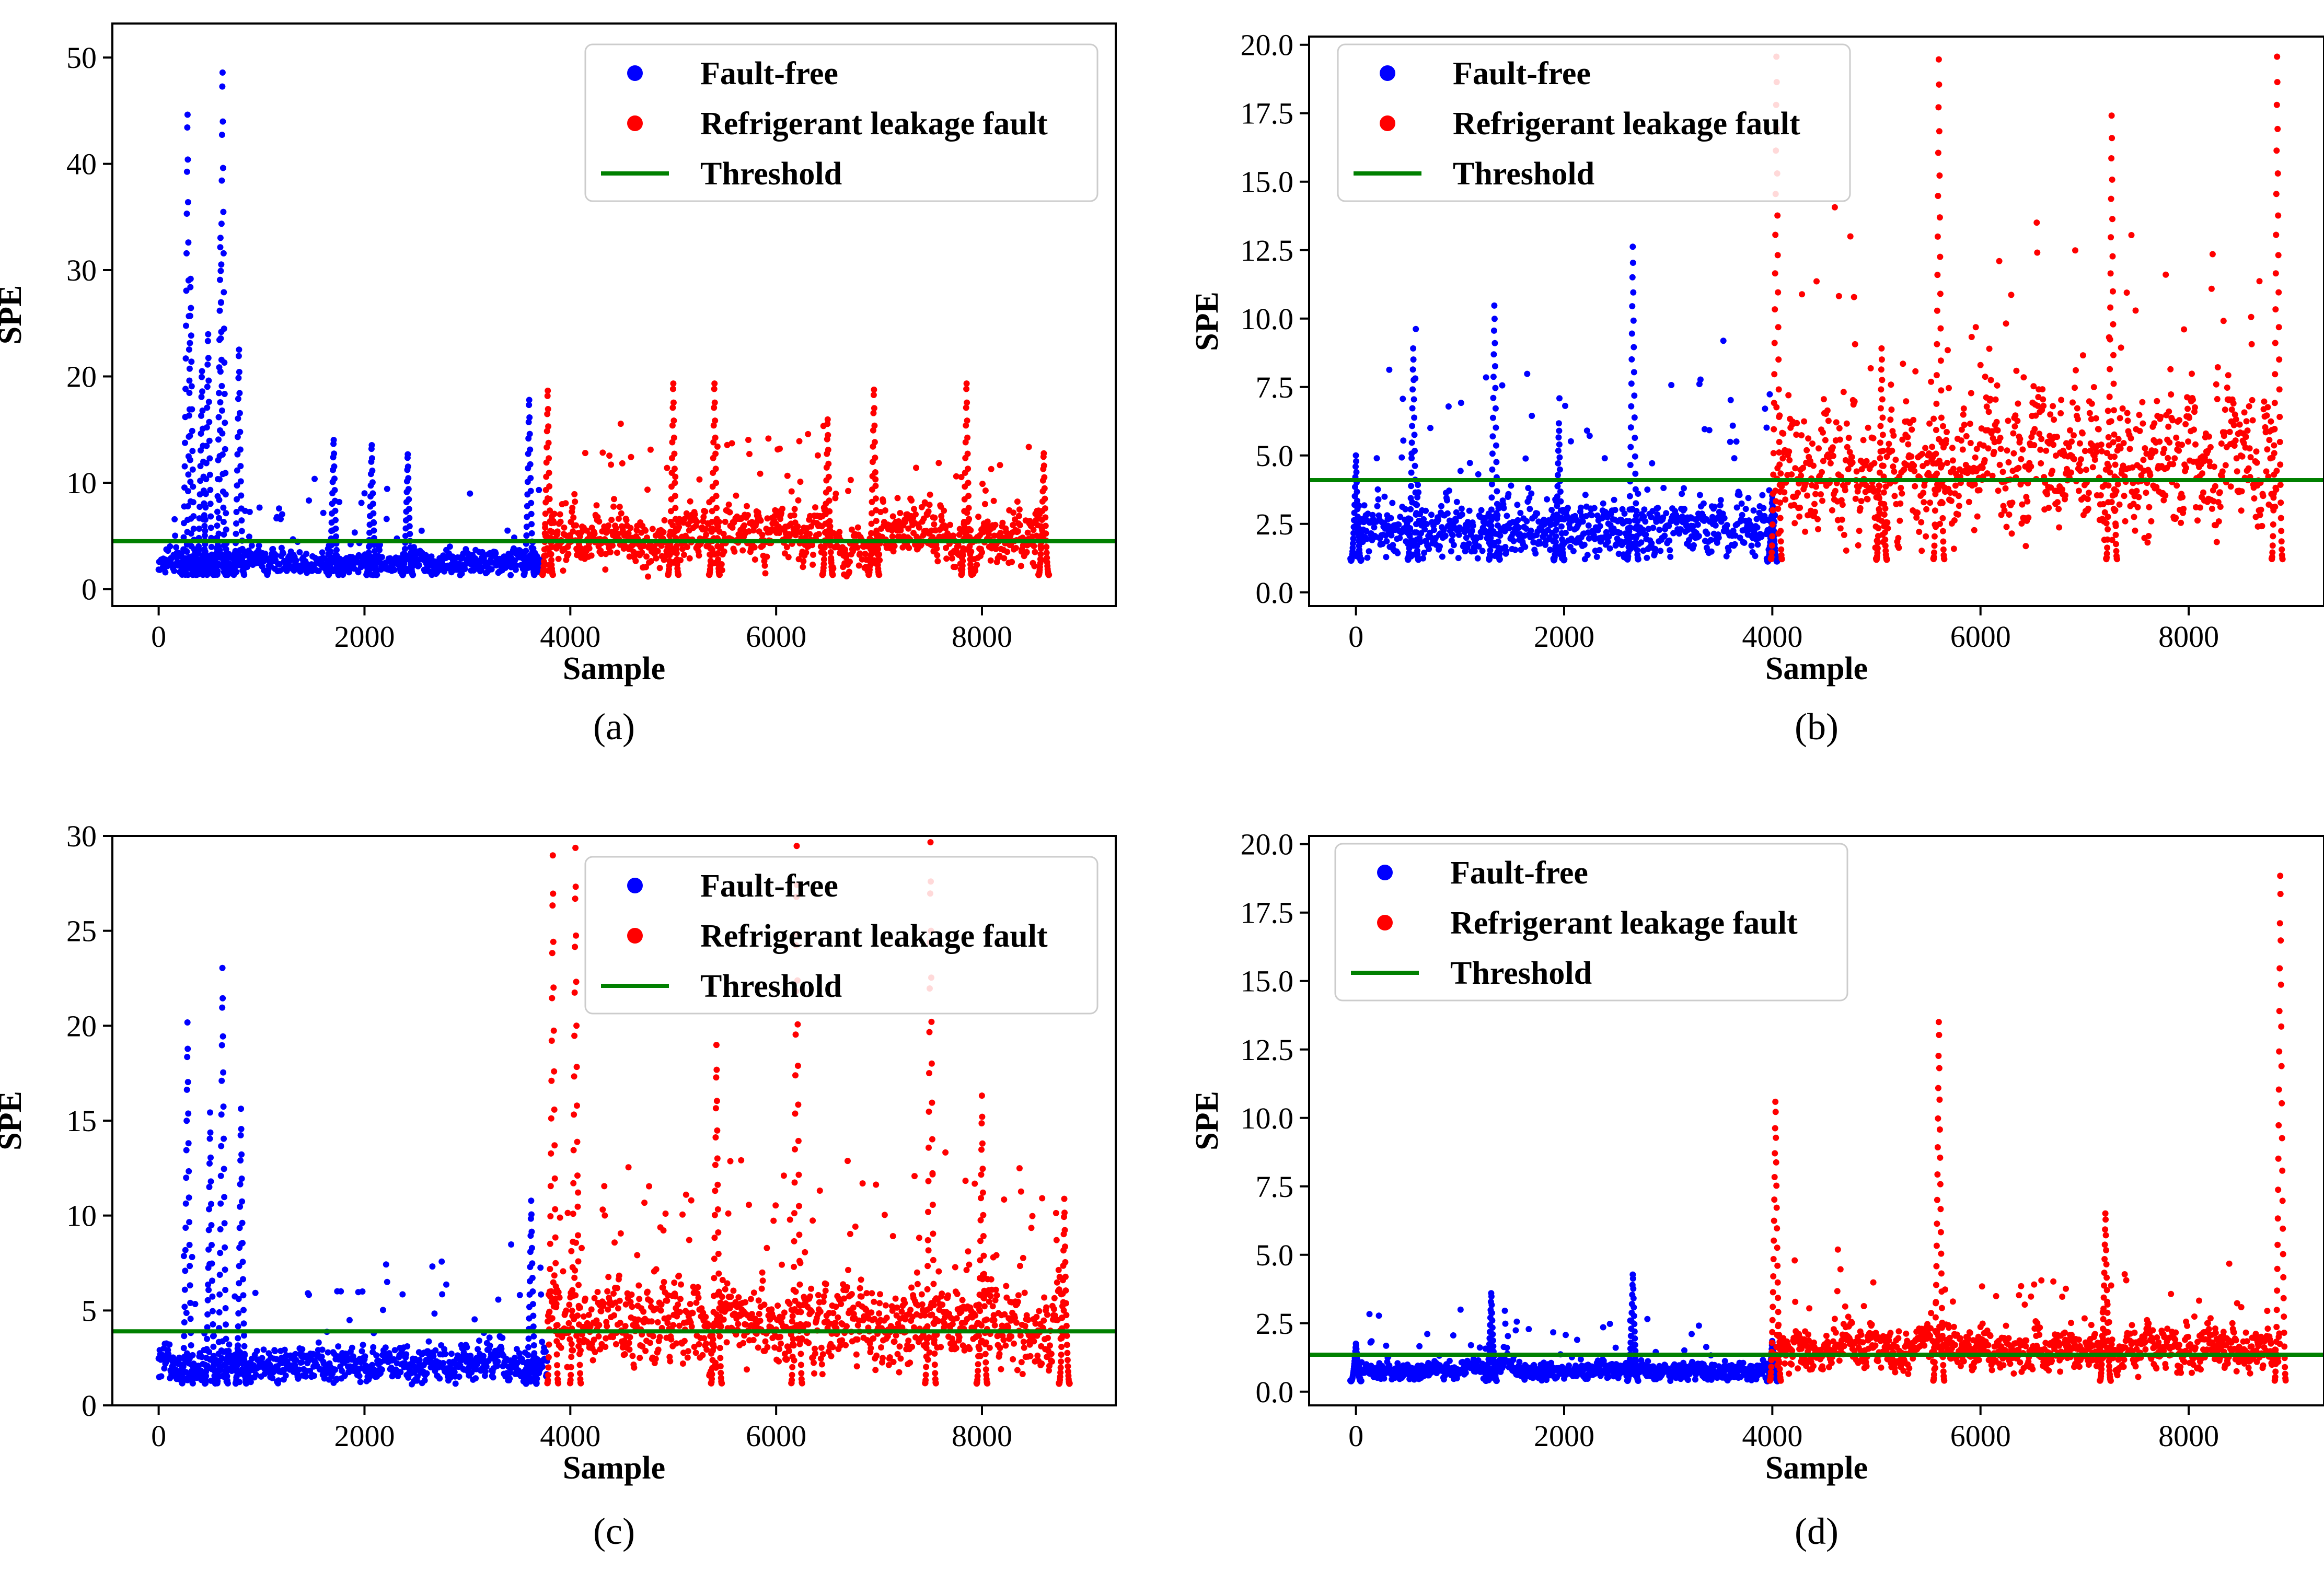  I want to click on x-axis-label: Sample, so click(614, 668).